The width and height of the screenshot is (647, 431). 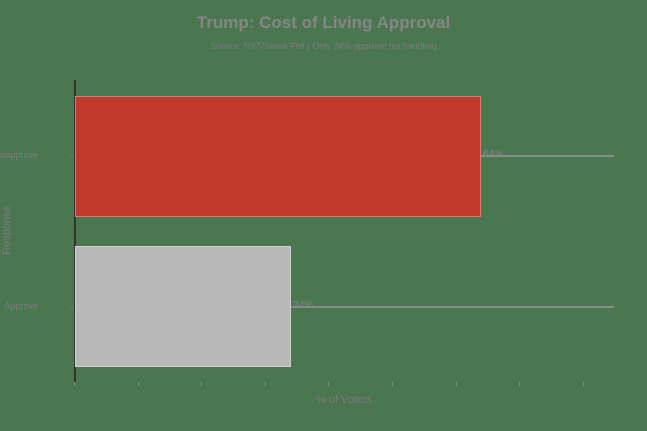 I want to click on bar-approve, so click(x=183, y=306).